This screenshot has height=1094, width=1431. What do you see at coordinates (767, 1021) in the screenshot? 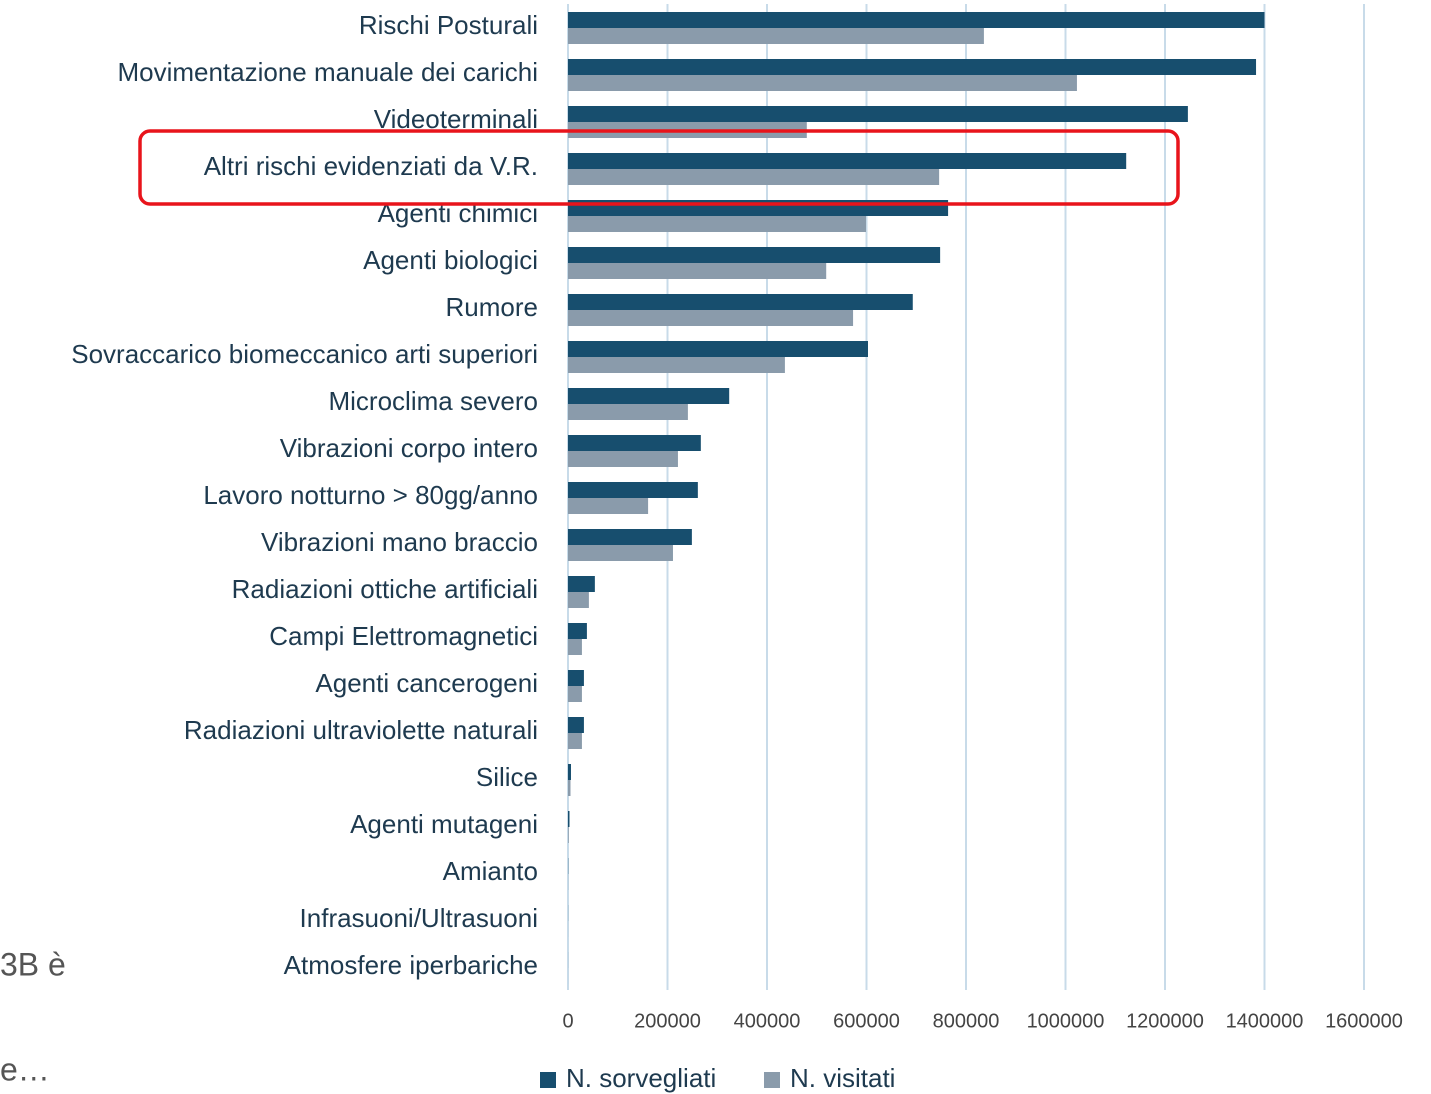
I see `x-tick-label: 400000` at bounding box center [767, 1021].